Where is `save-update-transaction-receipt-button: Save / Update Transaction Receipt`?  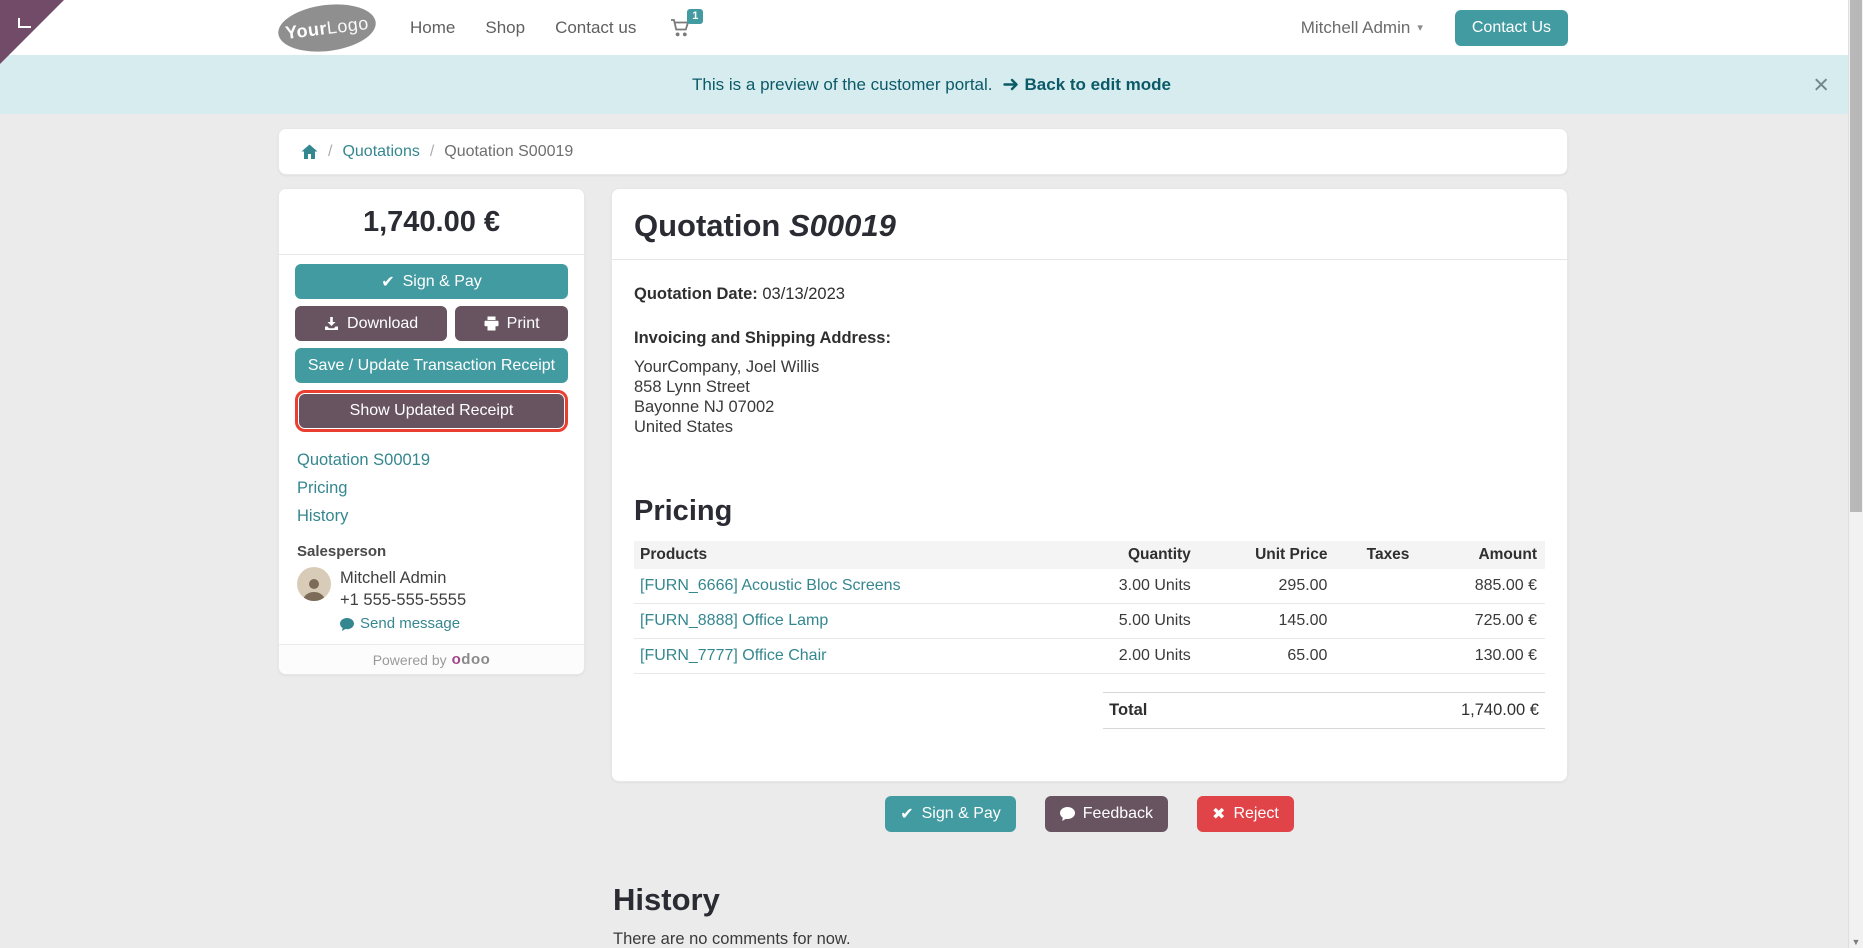 save-update-transaction-receipt-button: Save / Update Transaction Receipt is located at coordinates (431, 365).